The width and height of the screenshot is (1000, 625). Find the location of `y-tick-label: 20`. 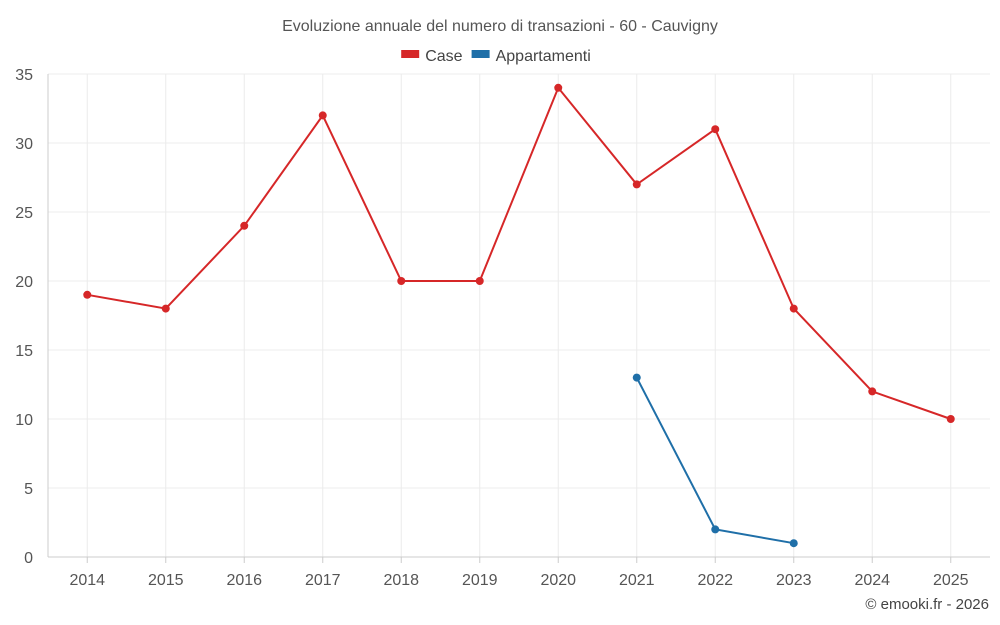

y-tick-label: 20 is located at coordinates (24, 282).